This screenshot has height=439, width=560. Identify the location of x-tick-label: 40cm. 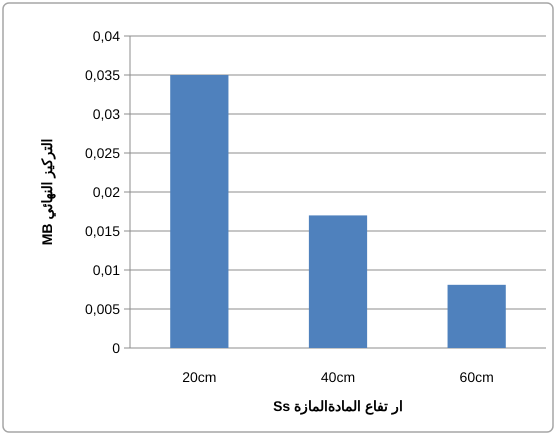
(338, 377).